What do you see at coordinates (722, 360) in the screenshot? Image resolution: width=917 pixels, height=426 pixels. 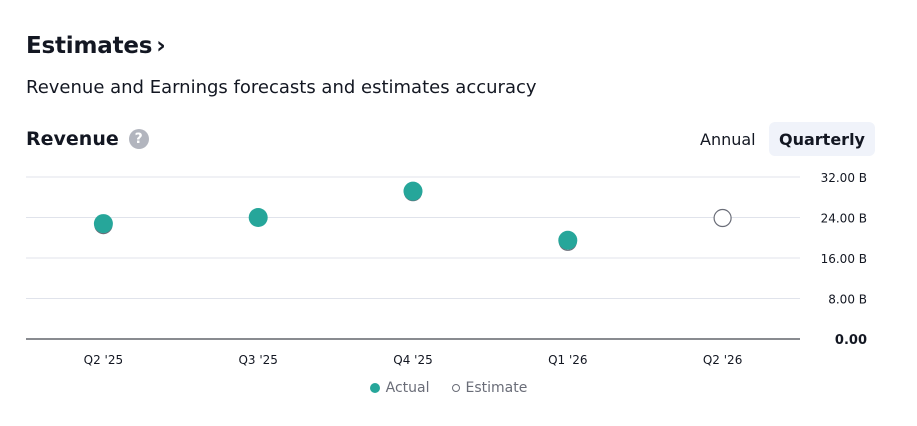 I see `x-tick-label: Q2 '26` at bounding box center [722, 360].